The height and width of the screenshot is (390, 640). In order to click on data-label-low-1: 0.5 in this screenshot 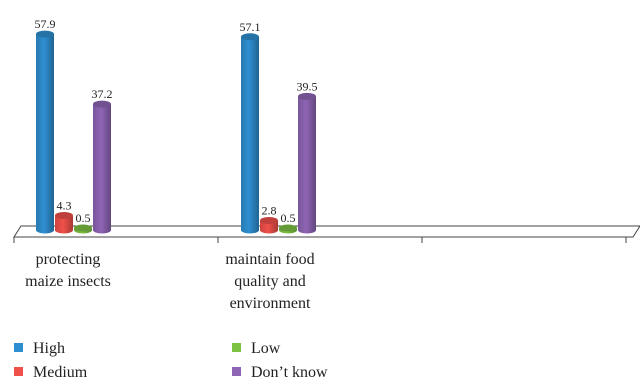, I will do `click(83, 218)`.